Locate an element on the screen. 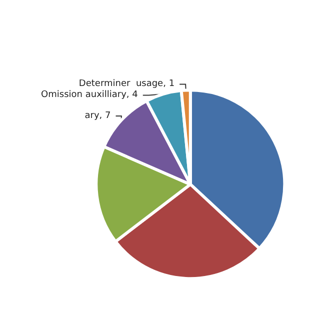 This screenshot has height=320, width=320. slice-label: Determiner usage, 1 is located at coordinates (126, 84).